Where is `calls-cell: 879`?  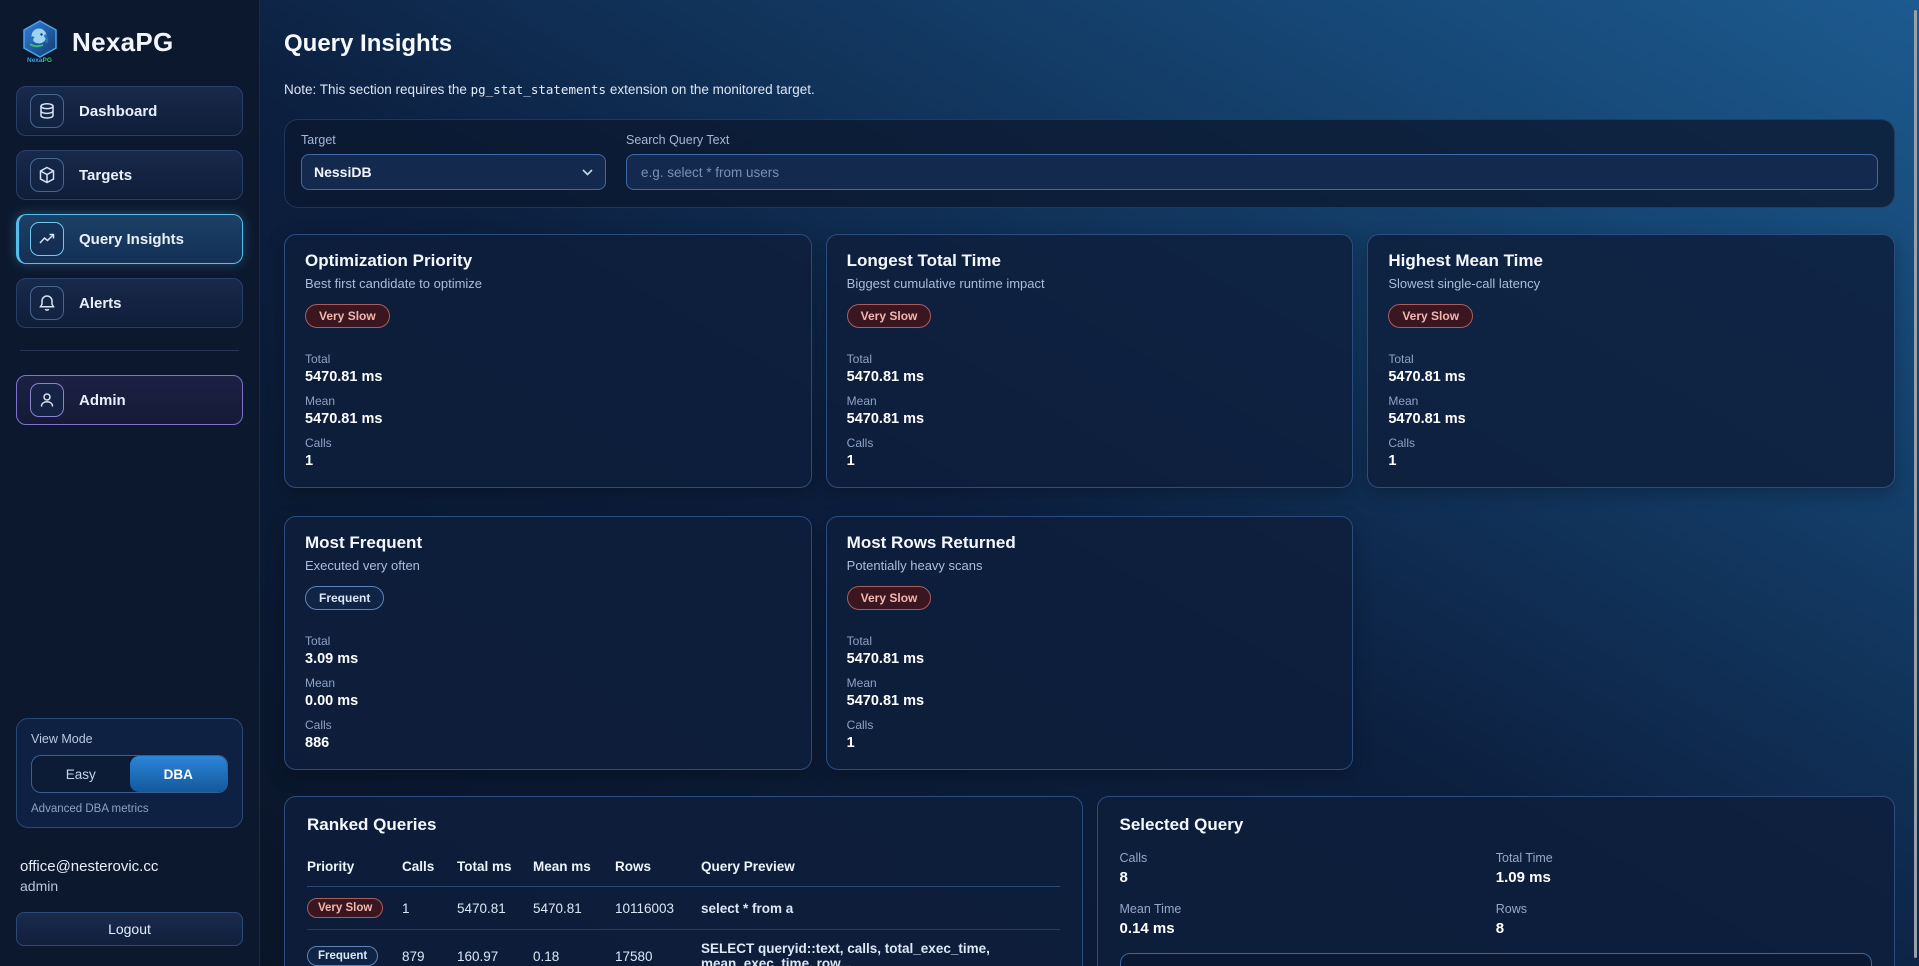 calls-cell: 879 is located at coordinates (429, 947).